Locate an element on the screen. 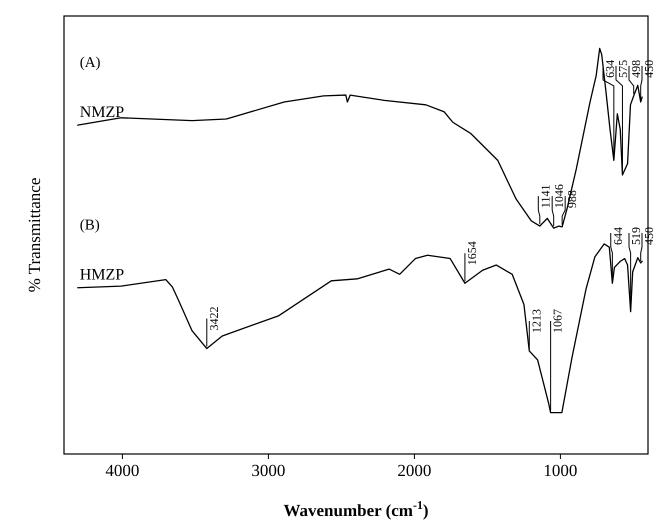  annotation: (B) is located at coordinates (90, 226).